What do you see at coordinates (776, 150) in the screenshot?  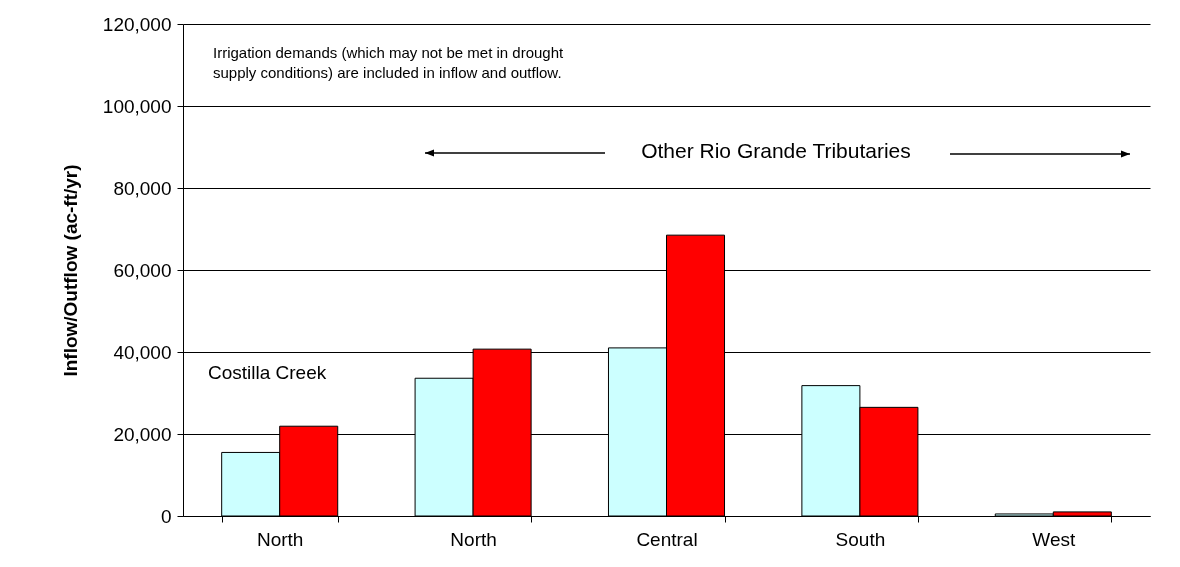 I see `annotation: Other Rio Grande Tributaries` at bounding box center [776, 150].